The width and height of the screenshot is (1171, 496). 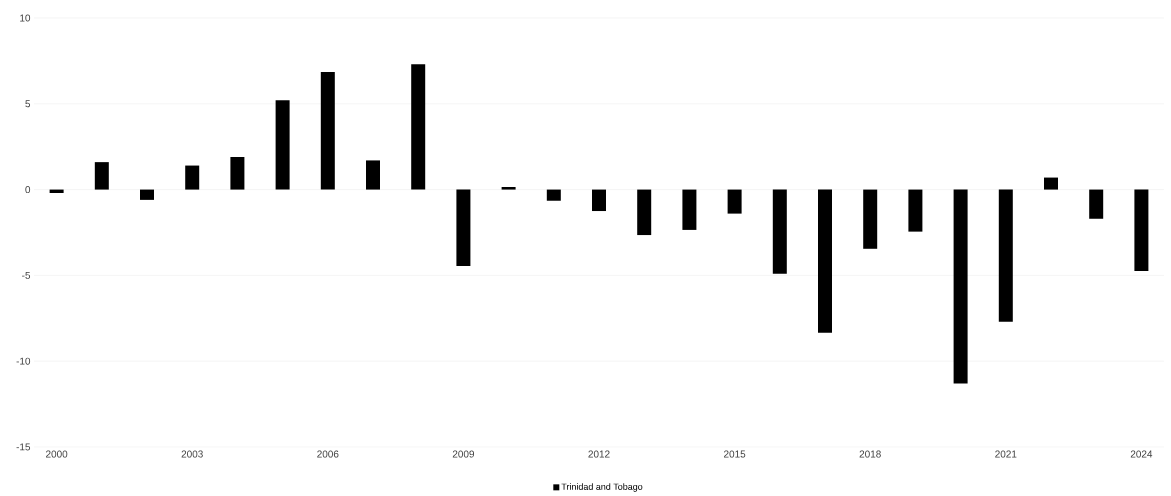 I want to click on y-tick-label: 0, so click(x=28, y=190).